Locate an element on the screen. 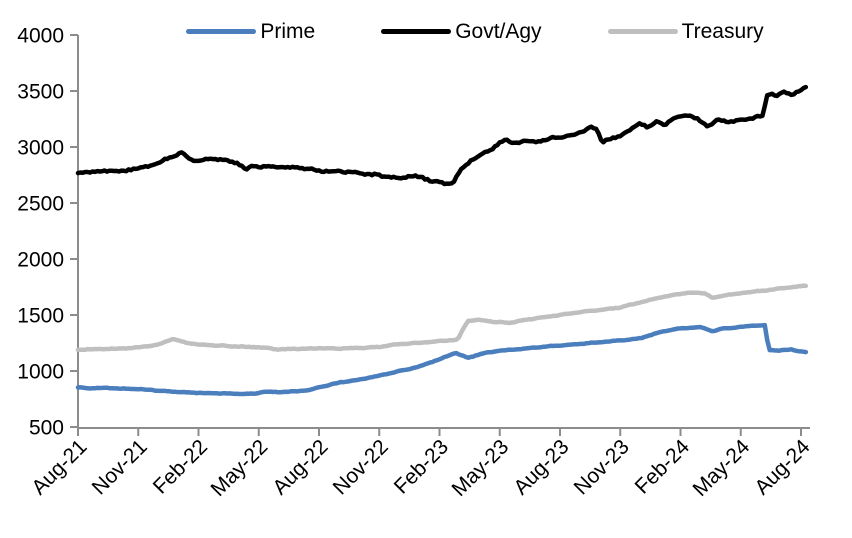 The height and width of the screenshot is (538, 852). legend-item-treasury: Treasury is located at coordinates (685, 31).